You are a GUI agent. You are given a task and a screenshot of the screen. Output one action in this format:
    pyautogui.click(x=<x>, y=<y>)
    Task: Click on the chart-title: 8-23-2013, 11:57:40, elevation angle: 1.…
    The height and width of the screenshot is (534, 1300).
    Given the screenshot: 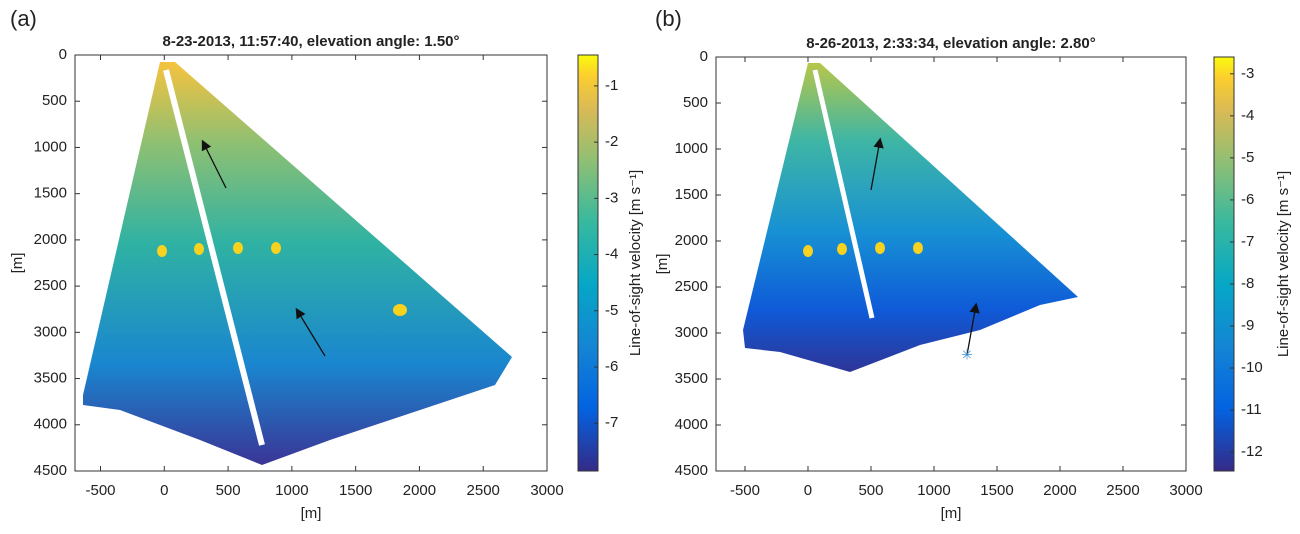 What is the action you would take?
    pyautogui.click(x=311, y=41)
    